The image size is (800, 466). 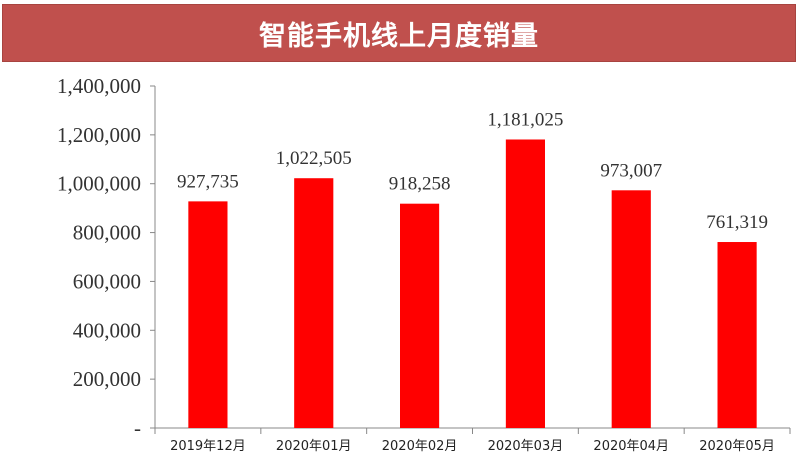 I want to click on data-label: 927,735, so click(x=208, y=181).